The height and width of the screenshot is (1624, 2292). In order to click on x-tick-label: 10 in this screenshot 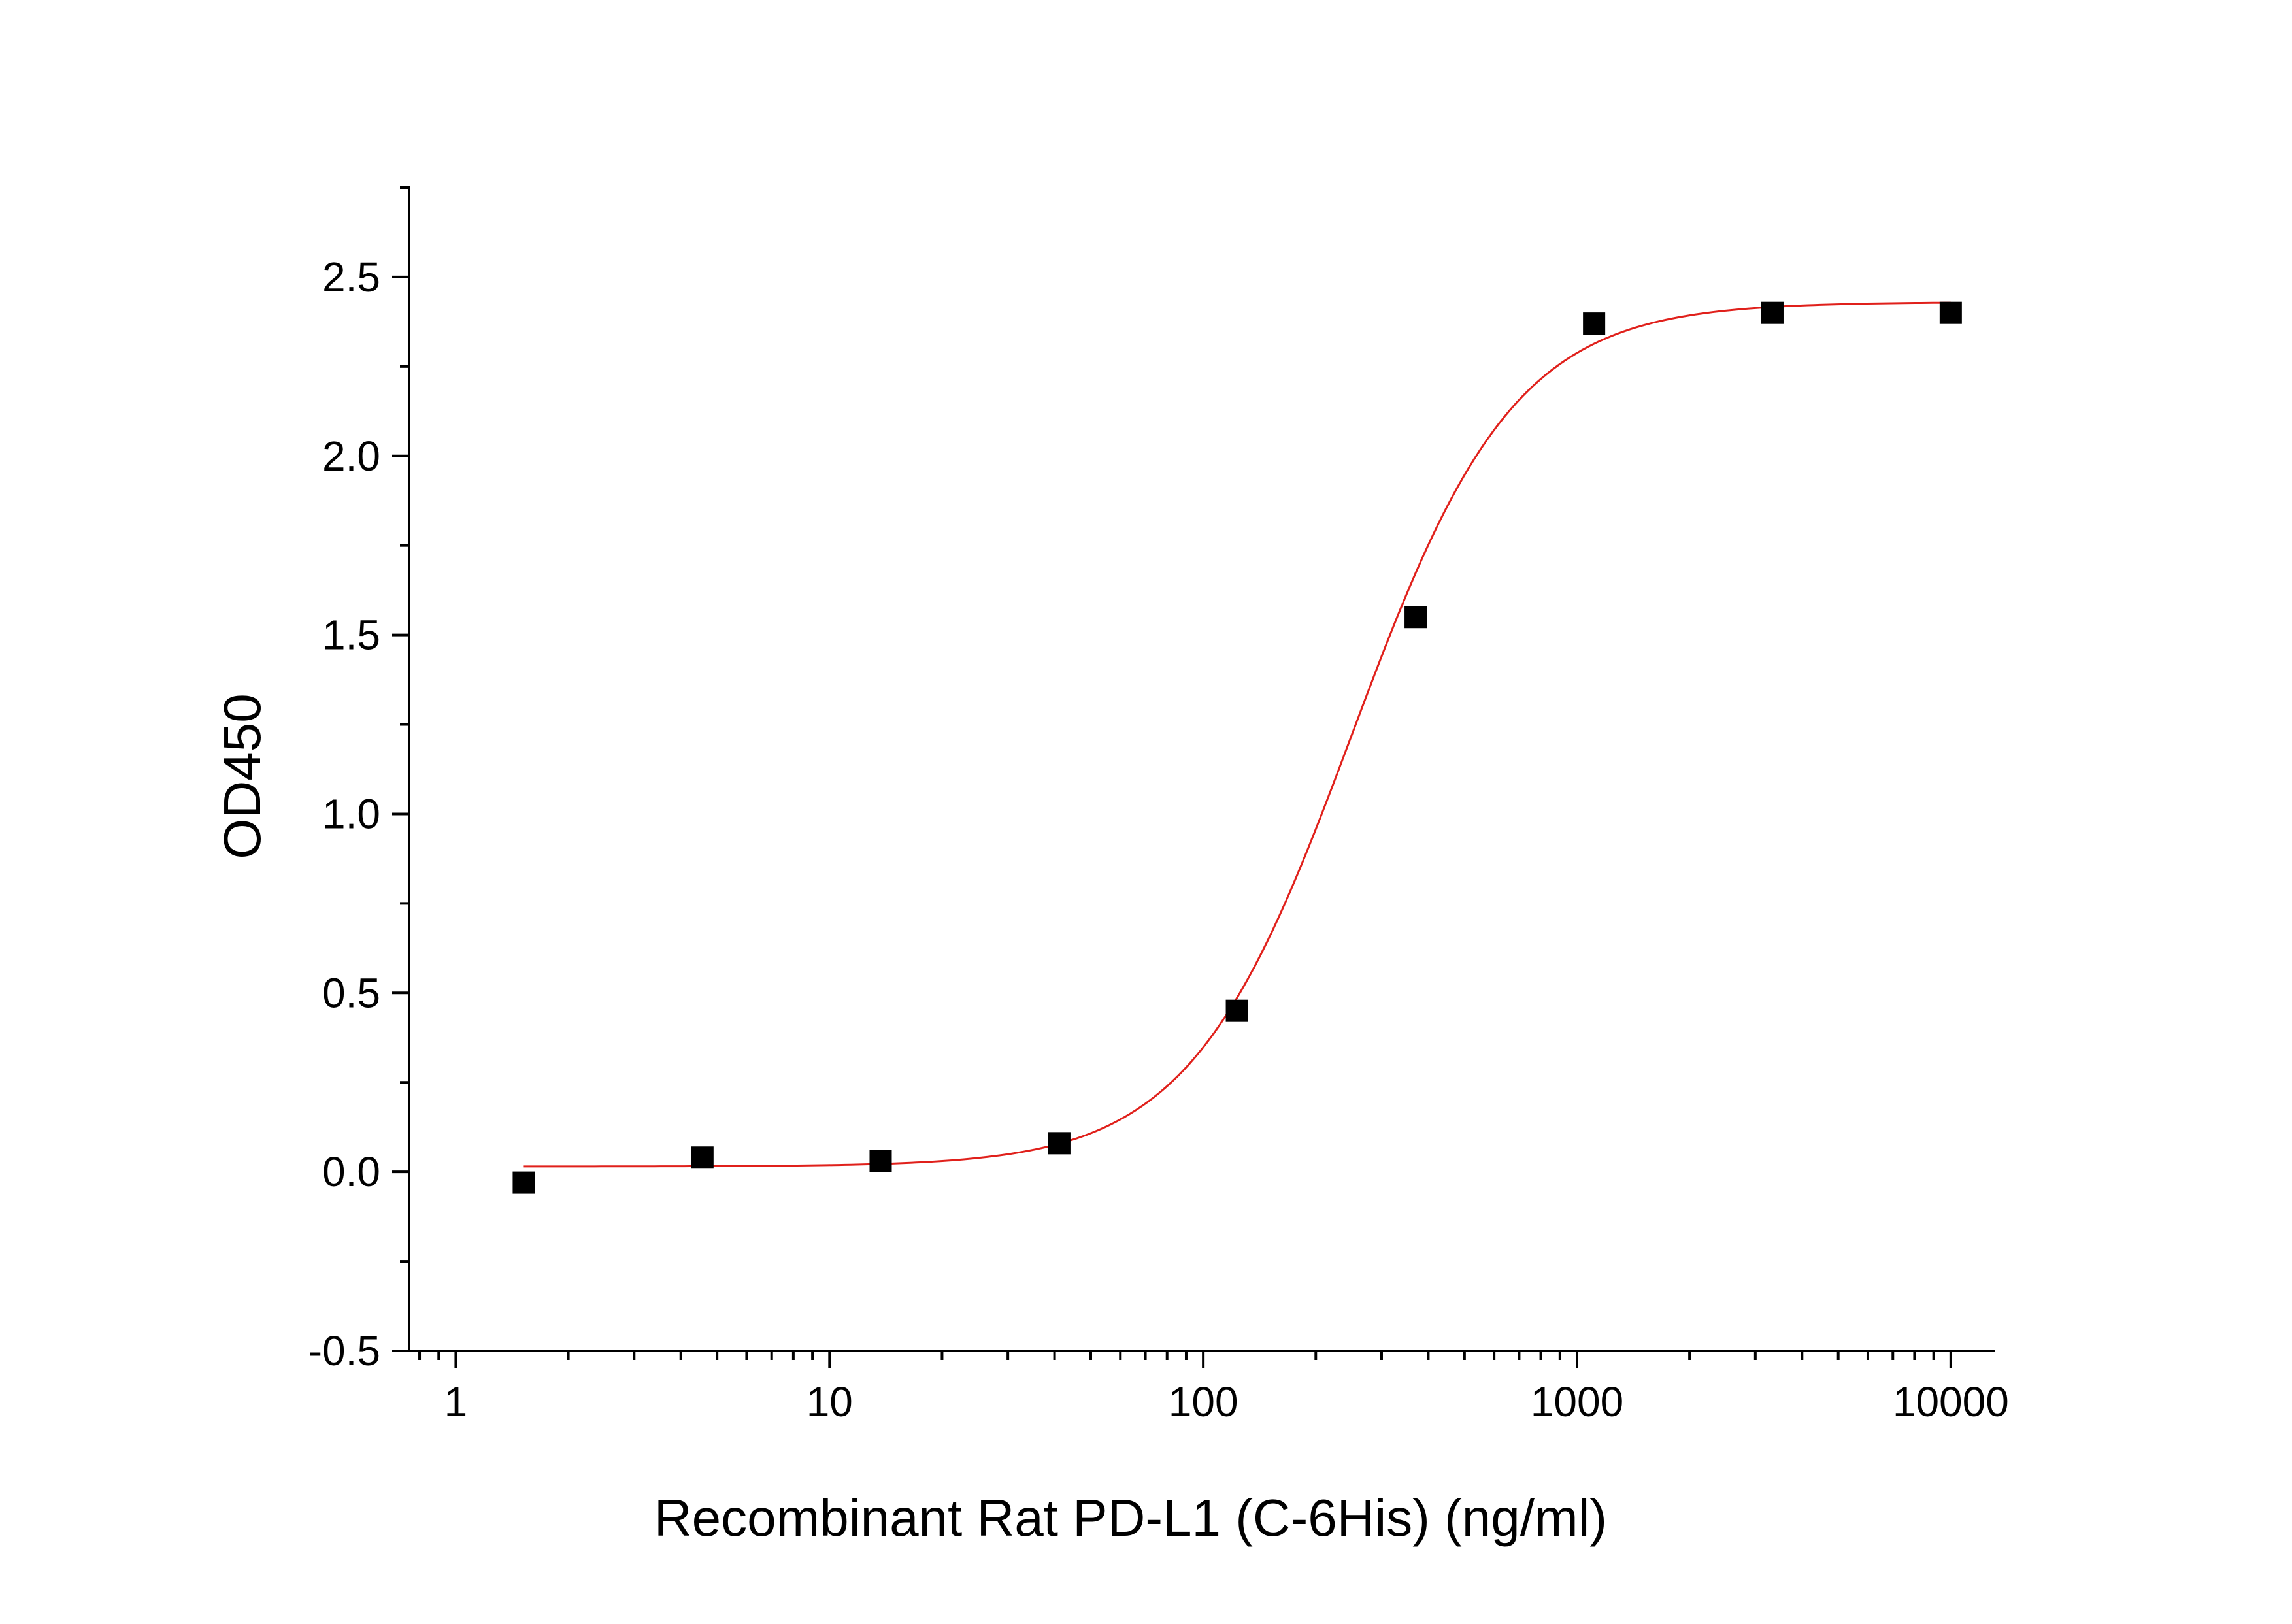, I will do `click(829, 1401)`.